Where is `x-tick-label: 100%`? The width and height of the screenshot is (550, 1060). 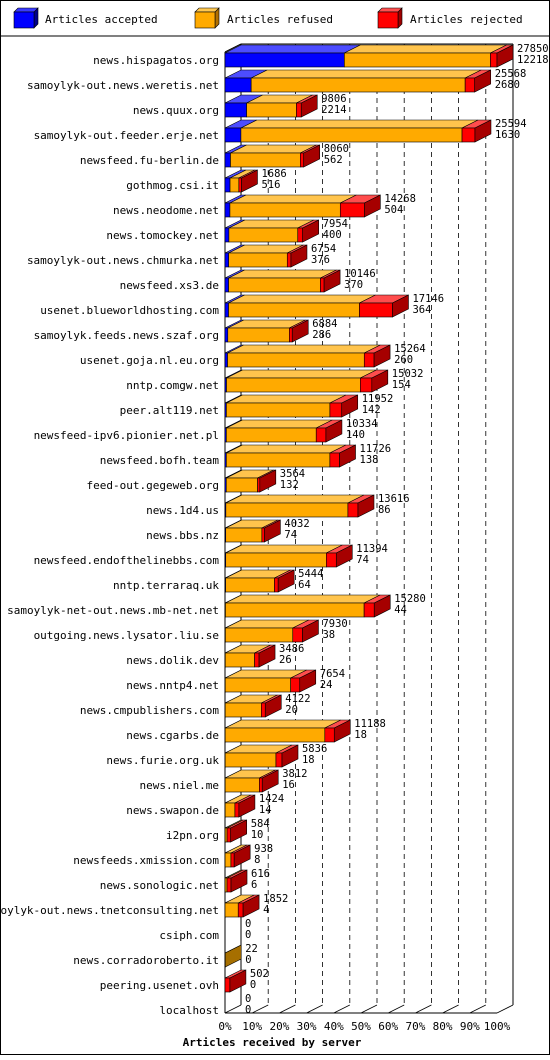 x-tick-label: 100% is located at coordinates (497, 1026).